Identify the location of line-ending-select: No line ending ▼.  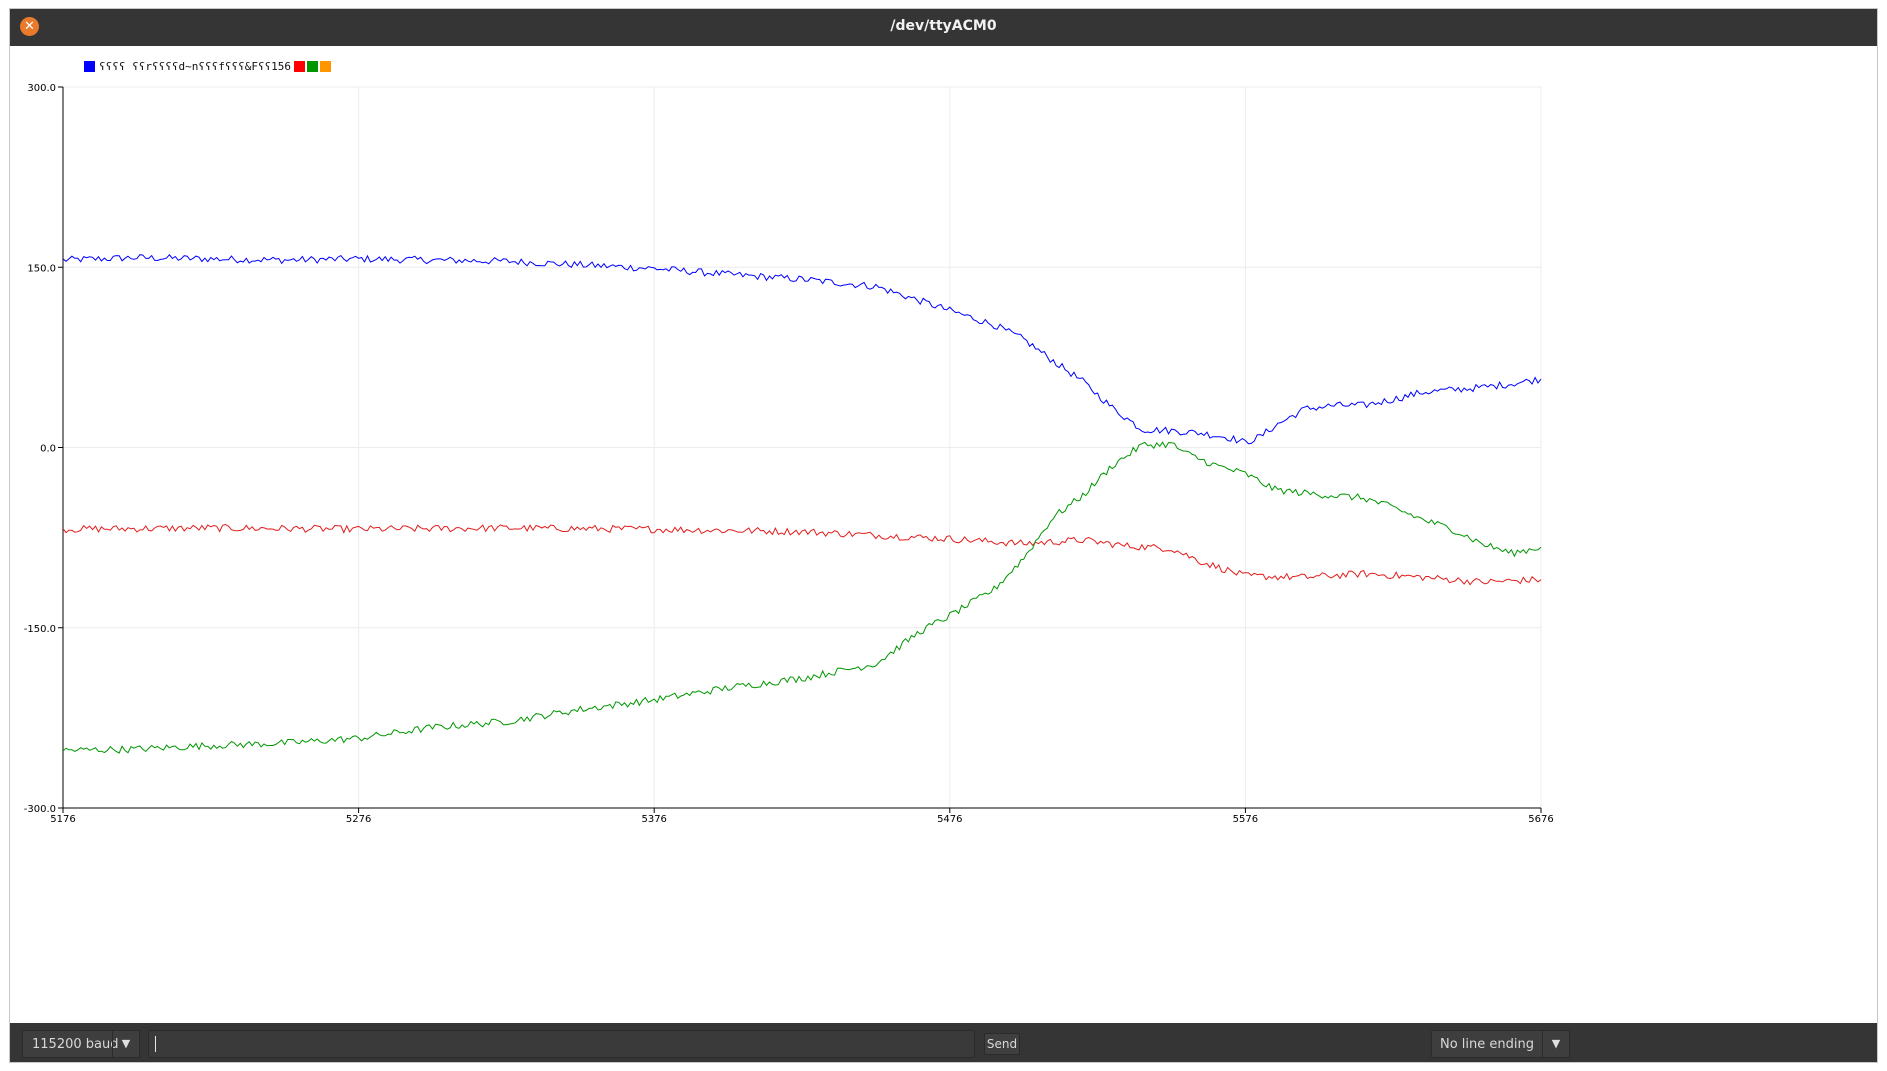
(1500, 1044).